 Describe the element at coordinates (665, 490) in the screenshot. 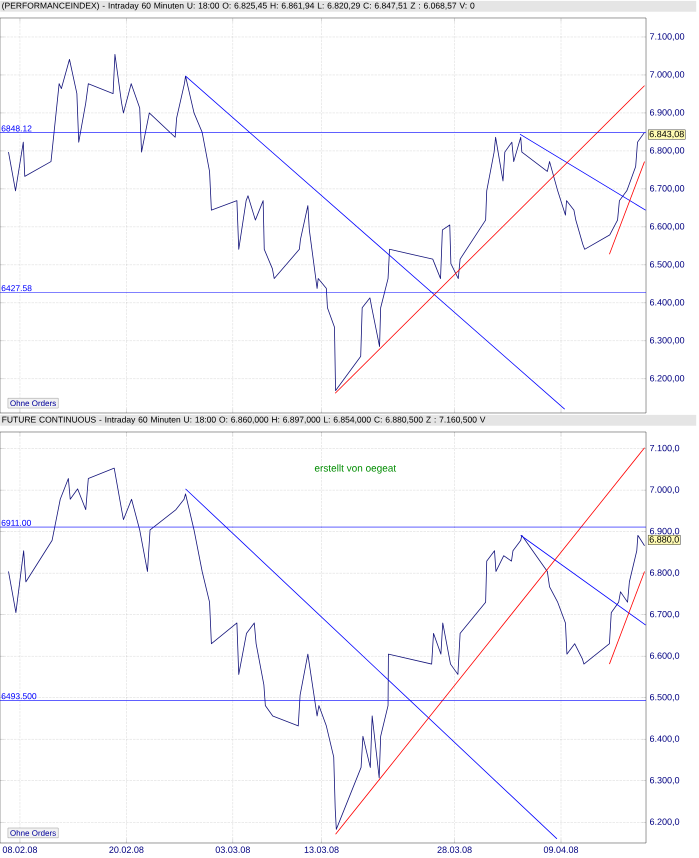

I see `y-tick-label: 7.000,0` at that location.